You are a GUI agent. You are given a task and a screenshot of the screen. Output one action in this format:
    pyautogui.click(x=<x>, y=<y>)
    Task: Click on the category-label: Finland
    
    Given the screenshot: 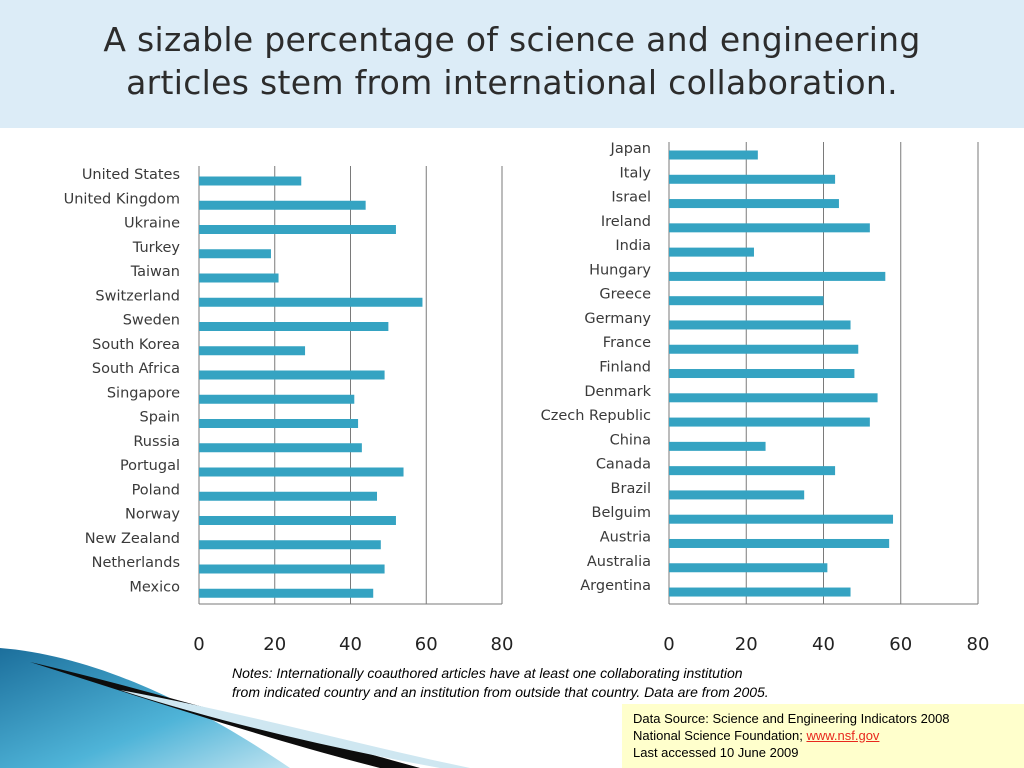 What is the action you would take?
    pyautogui.click(x=625, y=368)
    